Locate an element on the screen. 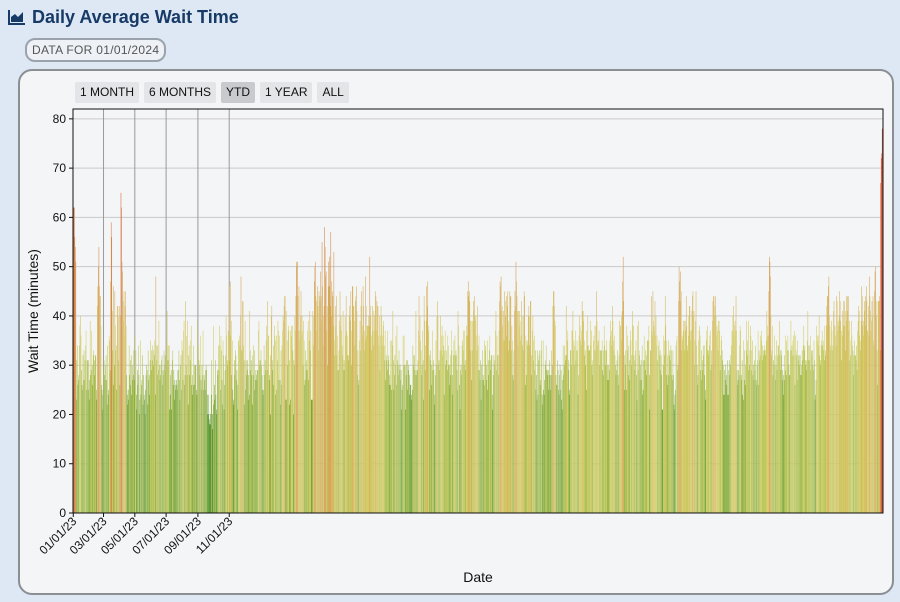 The image size is (900, 602). range-1-year-button: 1 YEAR is located at coordinates (286, 92).